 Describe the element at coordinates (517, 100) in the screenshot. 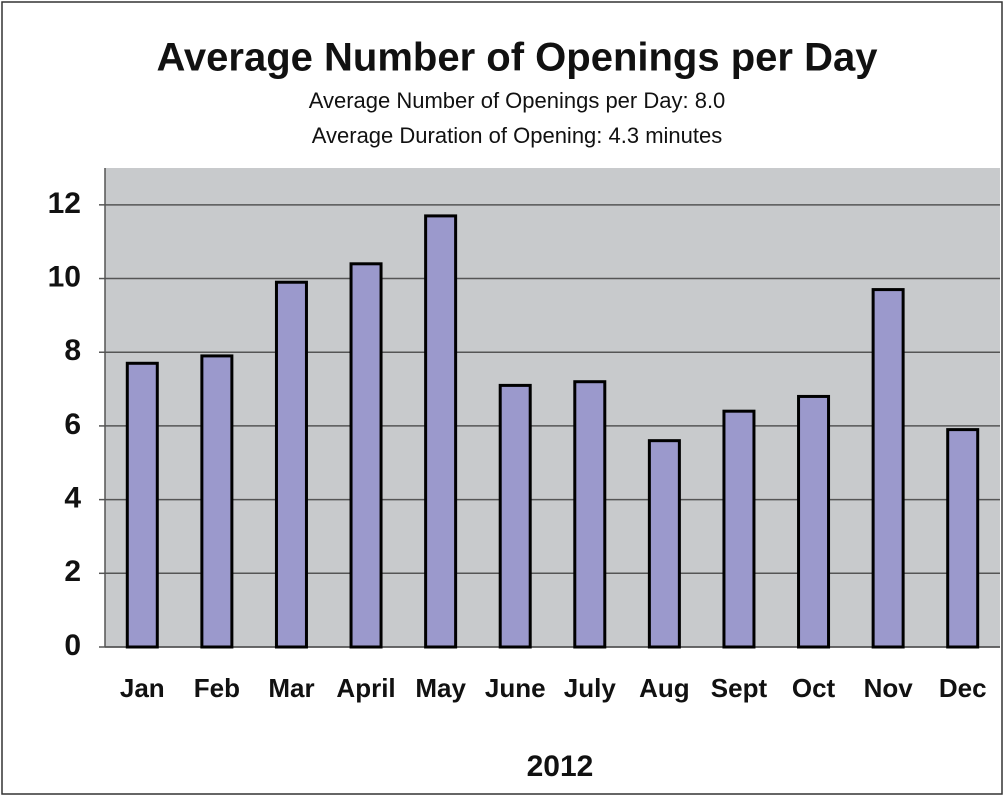

I see `chart-subtitle: Average Number of Openings per Day: 8.0` at that location.